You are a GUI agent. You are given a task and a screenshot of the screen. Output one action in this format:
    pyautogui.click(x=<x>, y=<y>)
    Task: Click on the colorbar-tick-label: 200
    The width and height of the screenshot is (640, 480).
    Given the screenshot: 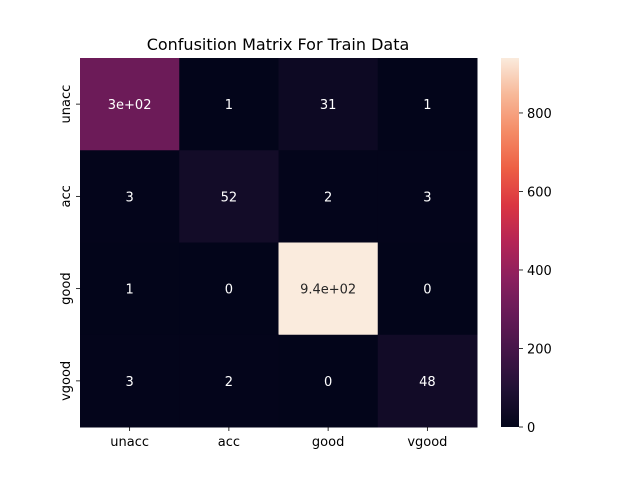 What is the action you would take?
    pyautogui.click(x=539, y=349)
    